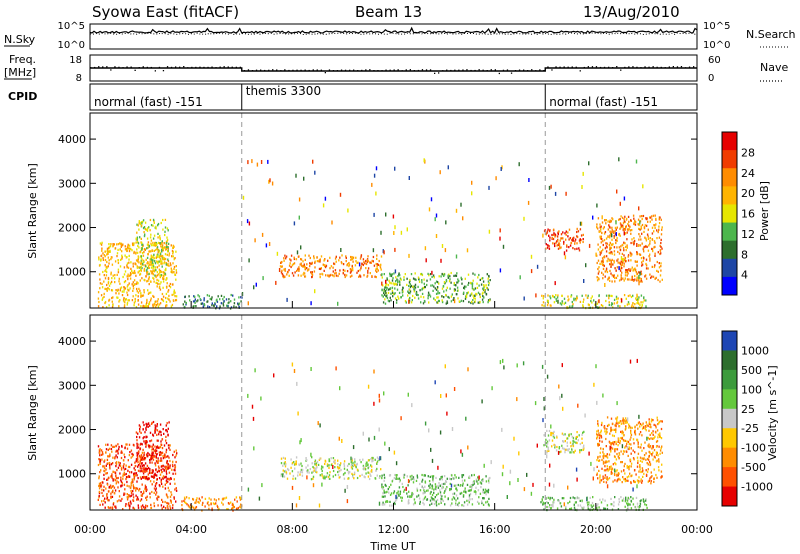 Image resolution: width=800 pixels, height=554 pixels. Describe the element at coordinates (393, 97) in the screenshot. I see `cpid-frame` at that location.